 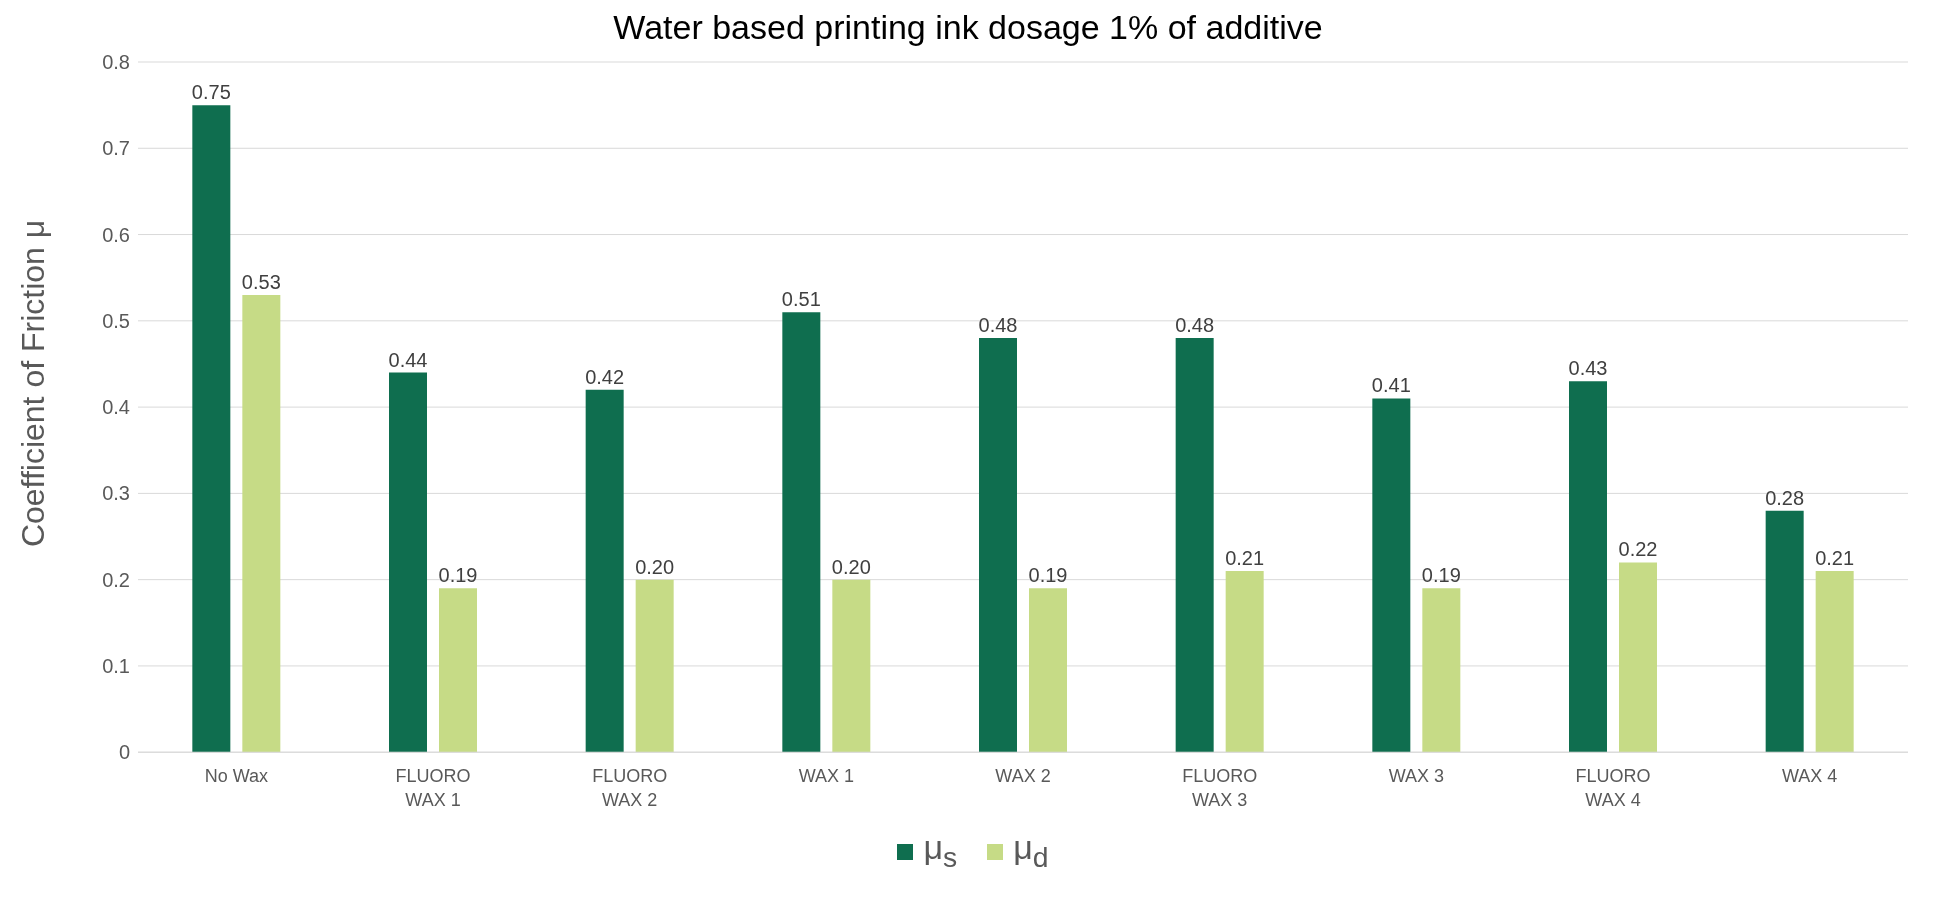 I want to click on y-tick-label: 0.8, so click(x=116, y=62).